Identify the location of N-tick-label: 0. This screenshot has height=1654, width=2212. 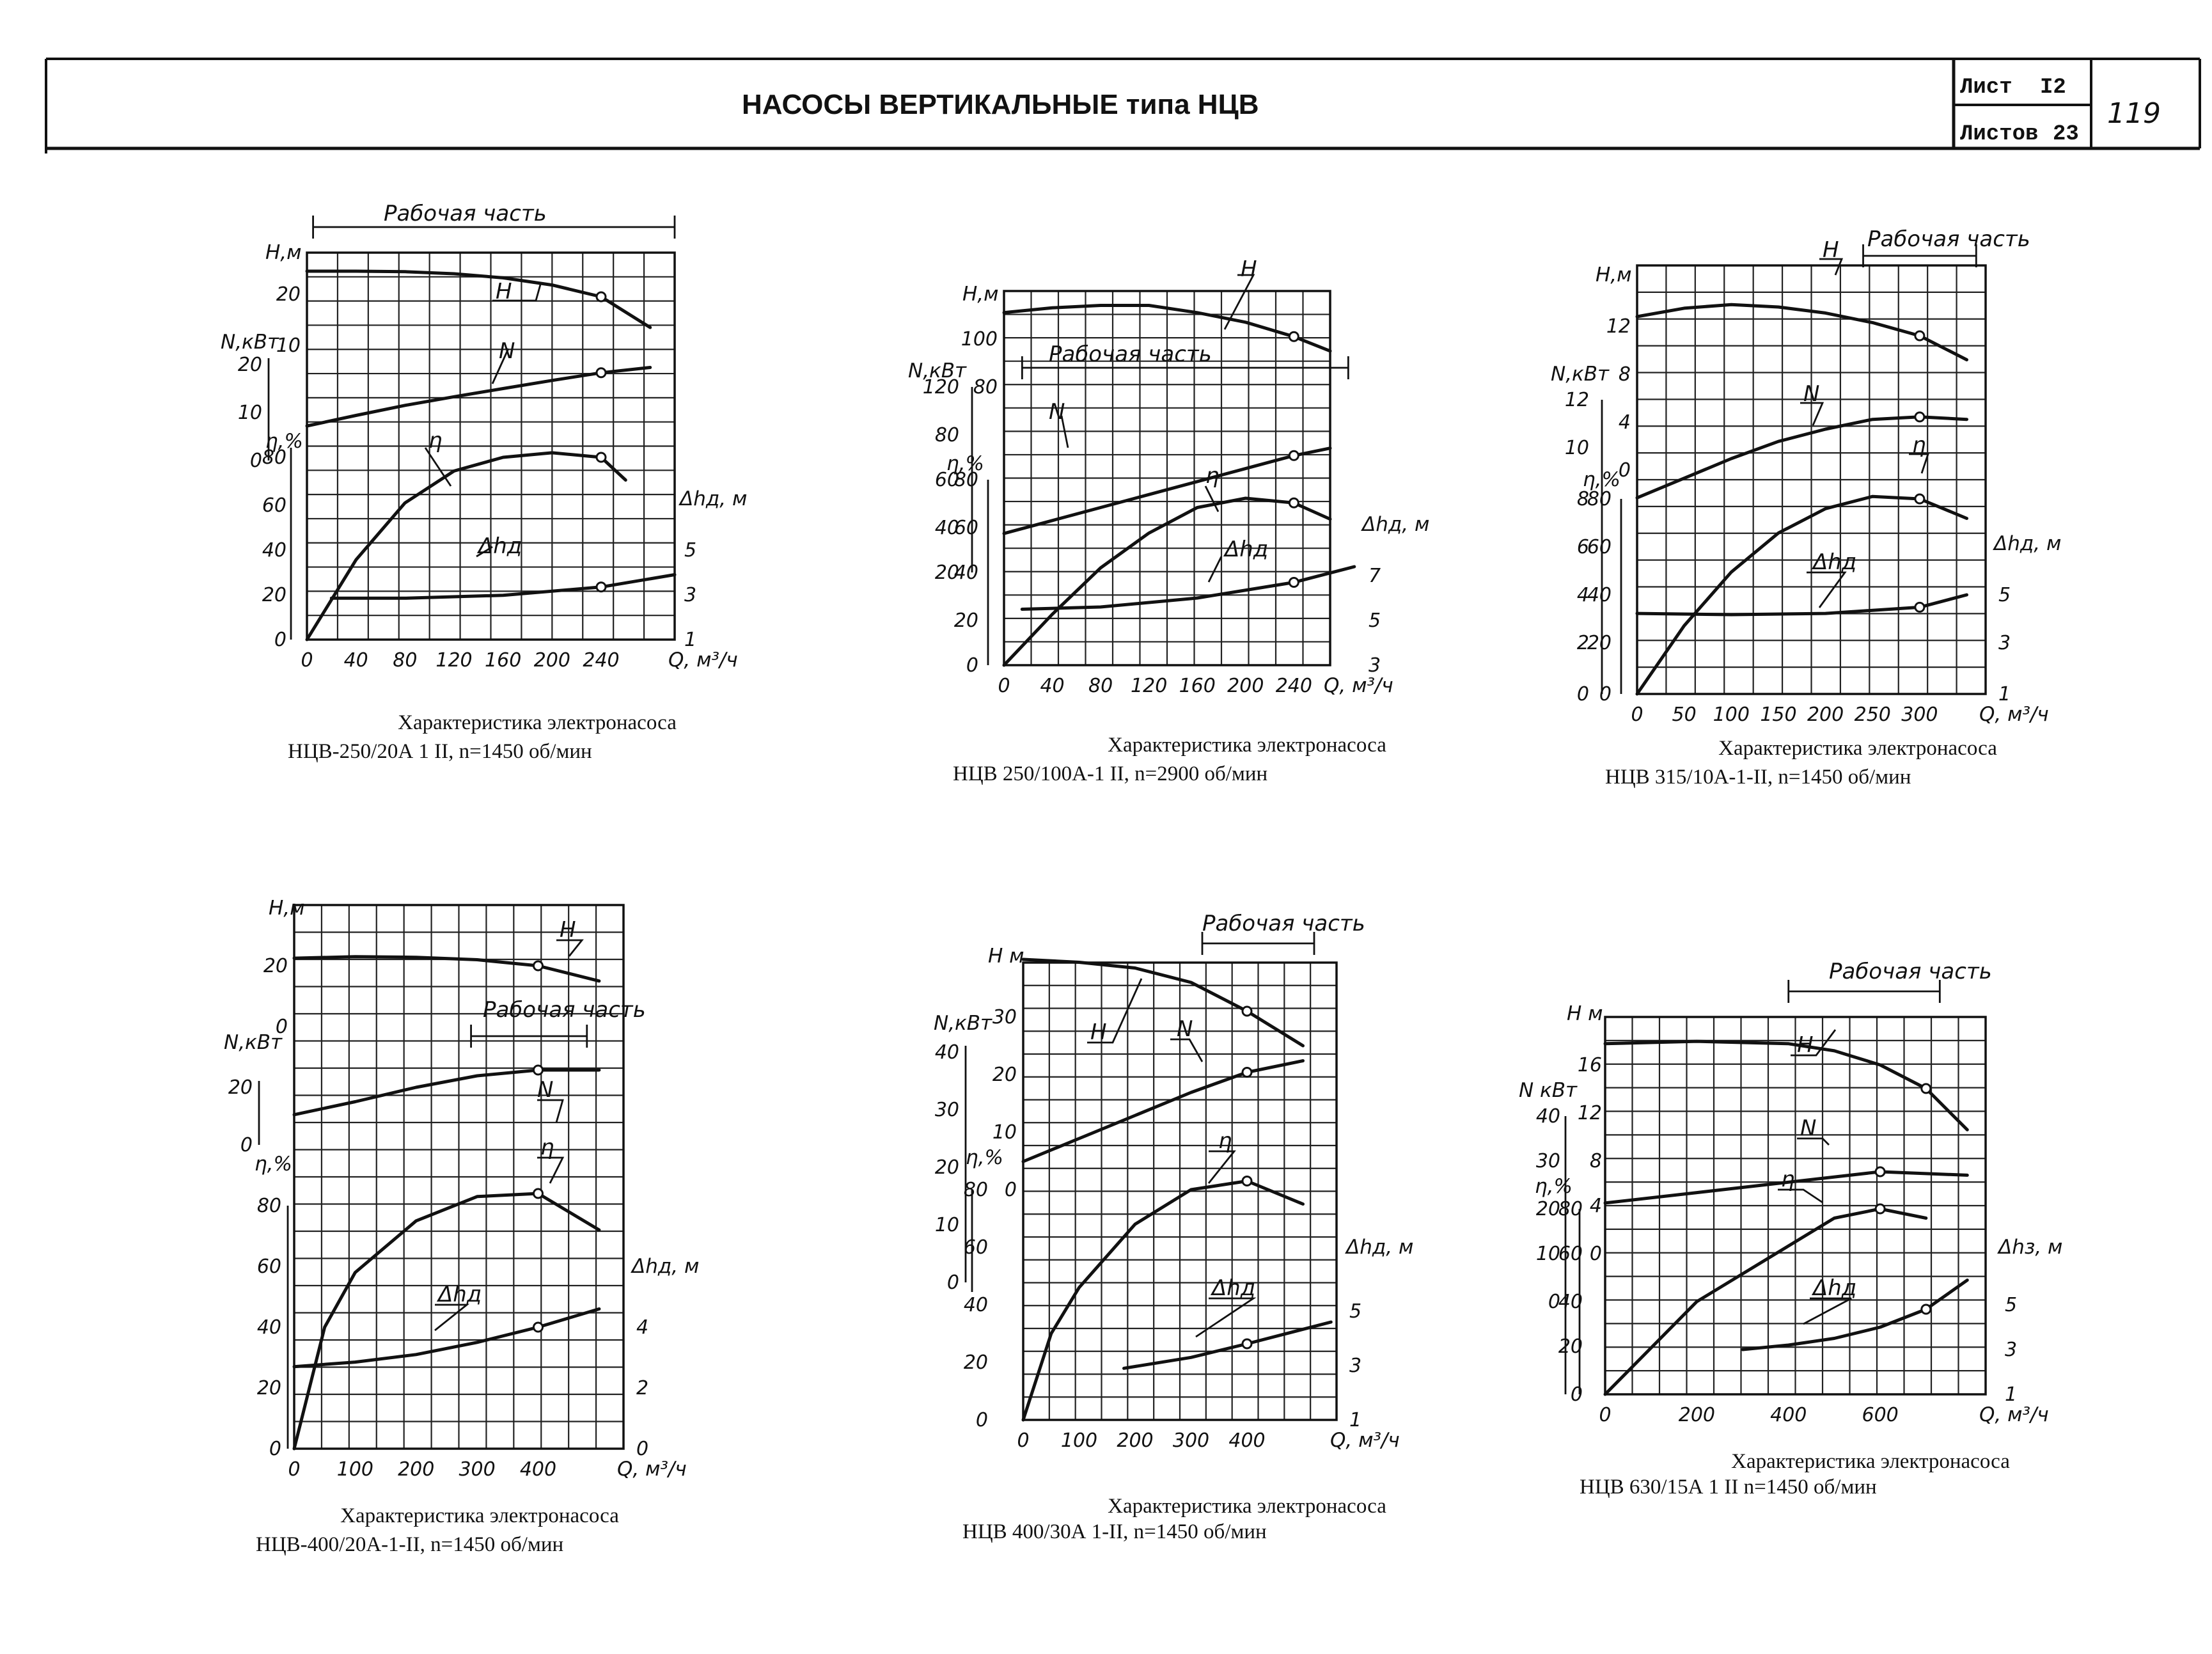
(256, 461).